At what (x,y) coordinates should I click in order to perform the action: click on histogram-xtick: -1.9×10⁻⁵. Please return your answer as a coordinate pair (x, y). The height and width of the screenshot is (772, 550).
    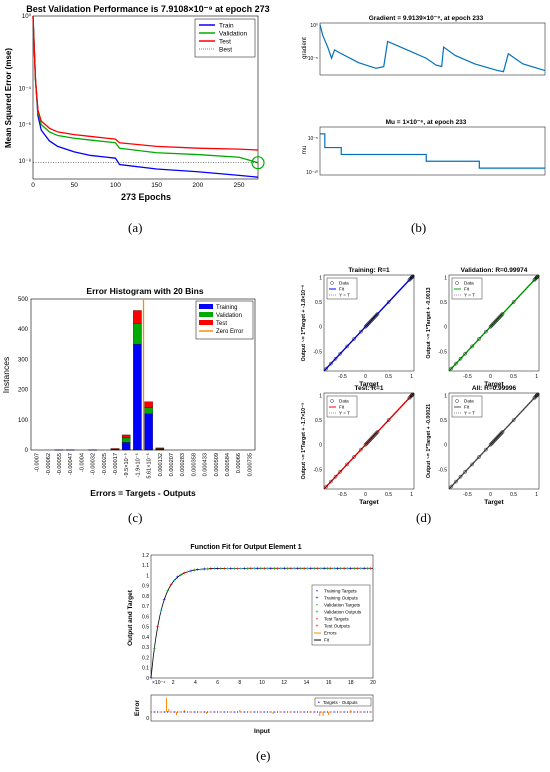
    Looking at the image, I should click on (137, 465).